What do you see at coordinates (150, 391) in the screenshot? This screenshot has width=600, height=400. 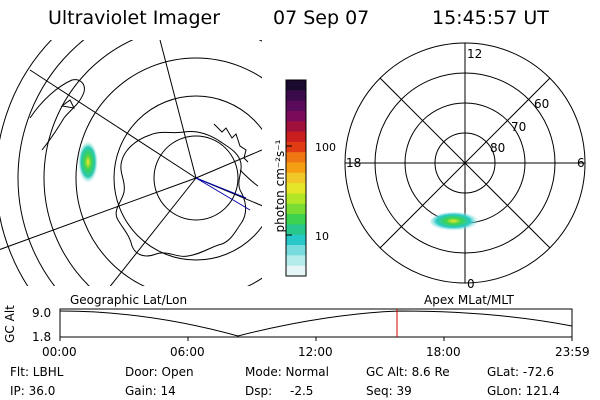 I see `status-gain: Gain: 14` at bounding box center [150, 391].